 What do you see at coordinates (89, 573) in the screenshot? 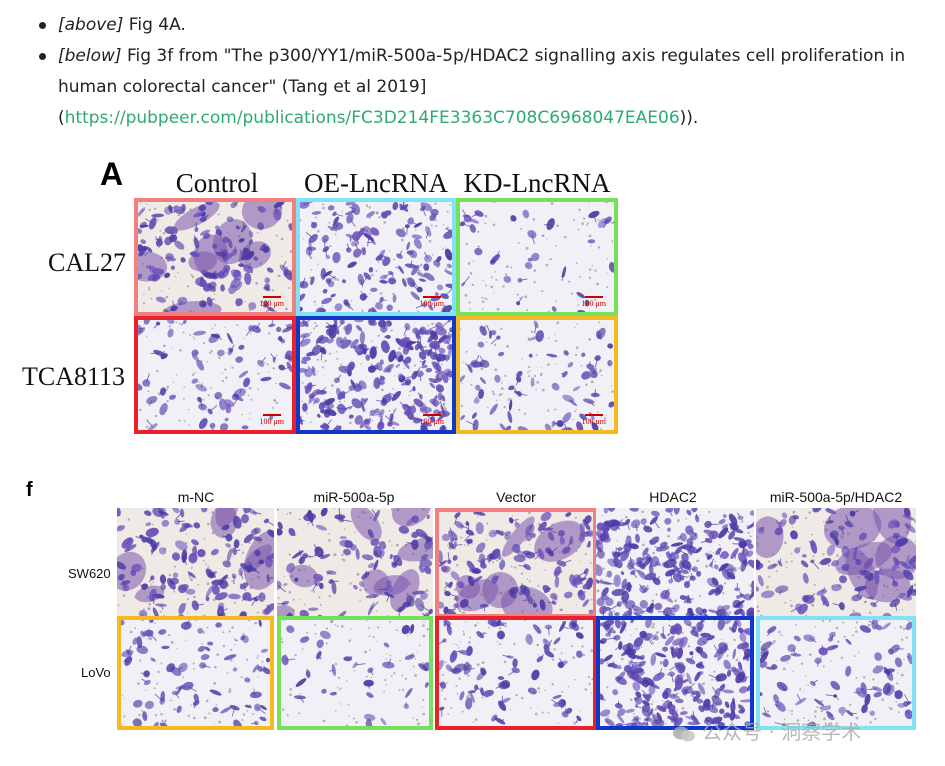
I see `figure-f-row-sw620: SW620` at bounding box center [89, 573].